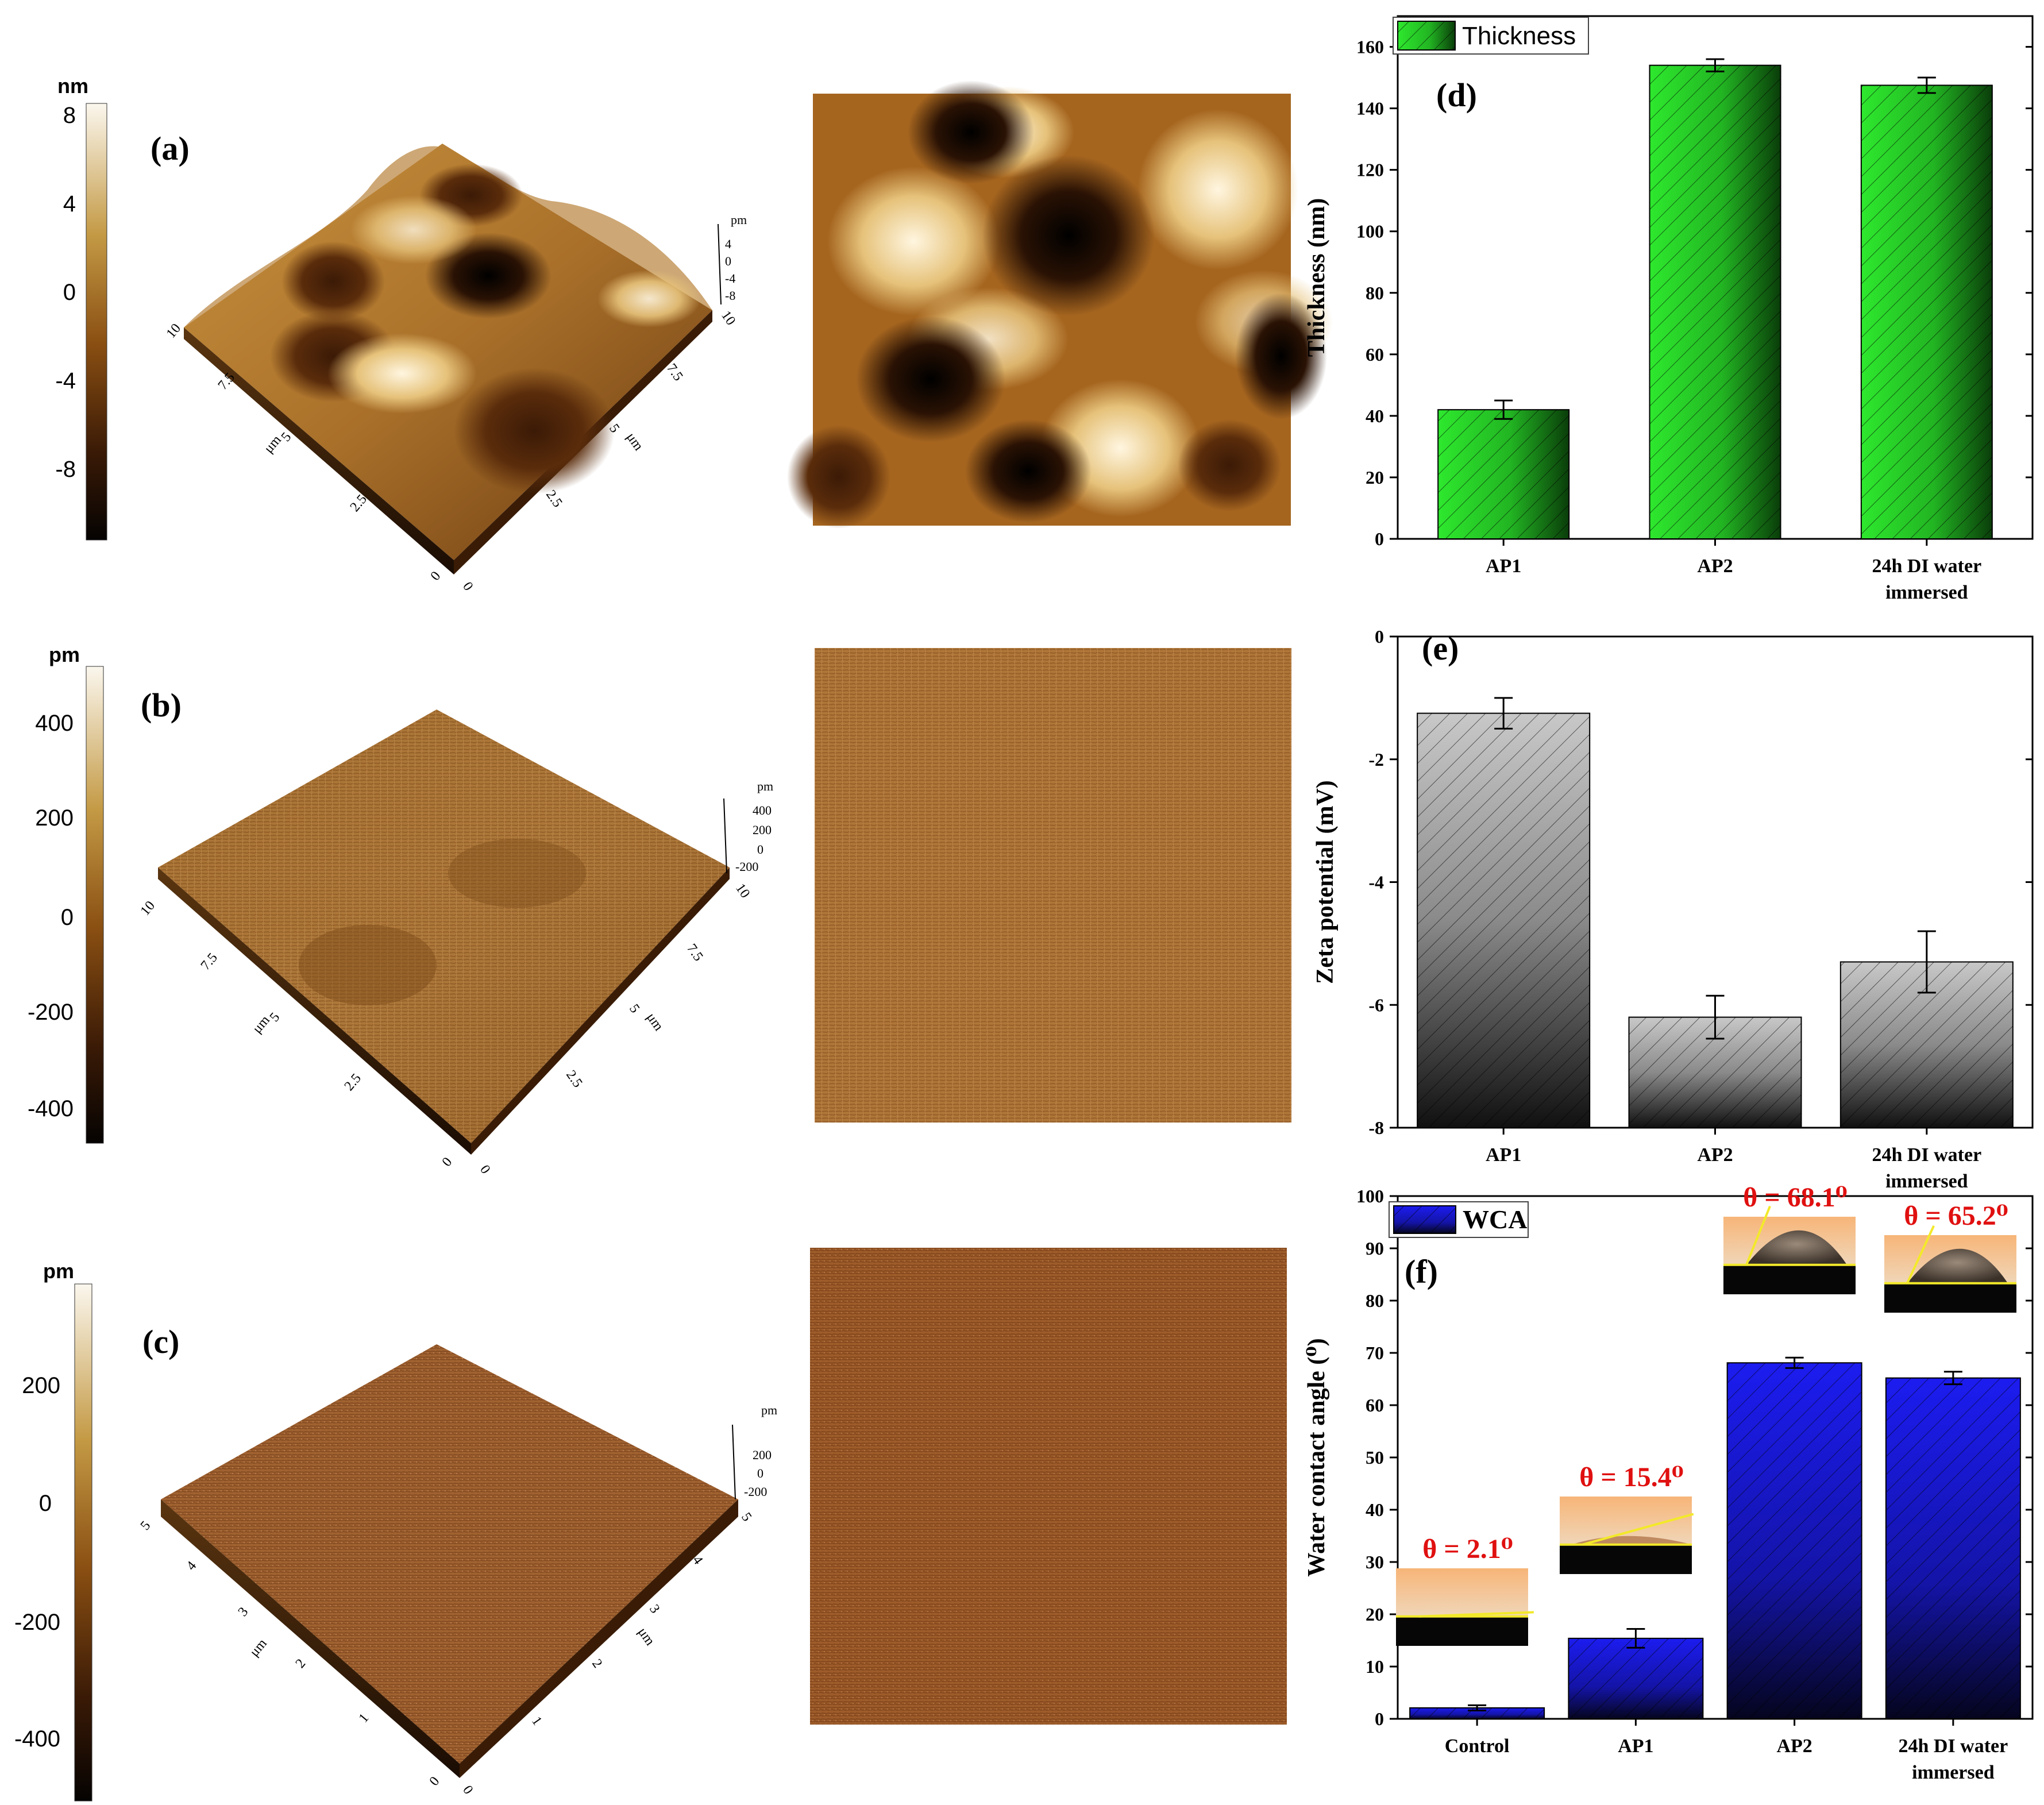 Image resolution: width=2044 pixels, height=1805 pixels. What do you see at coordinates (728, 318) in the screenshot?
I see `right-axis-tick-a: 10` at bounding box center [728, 318].